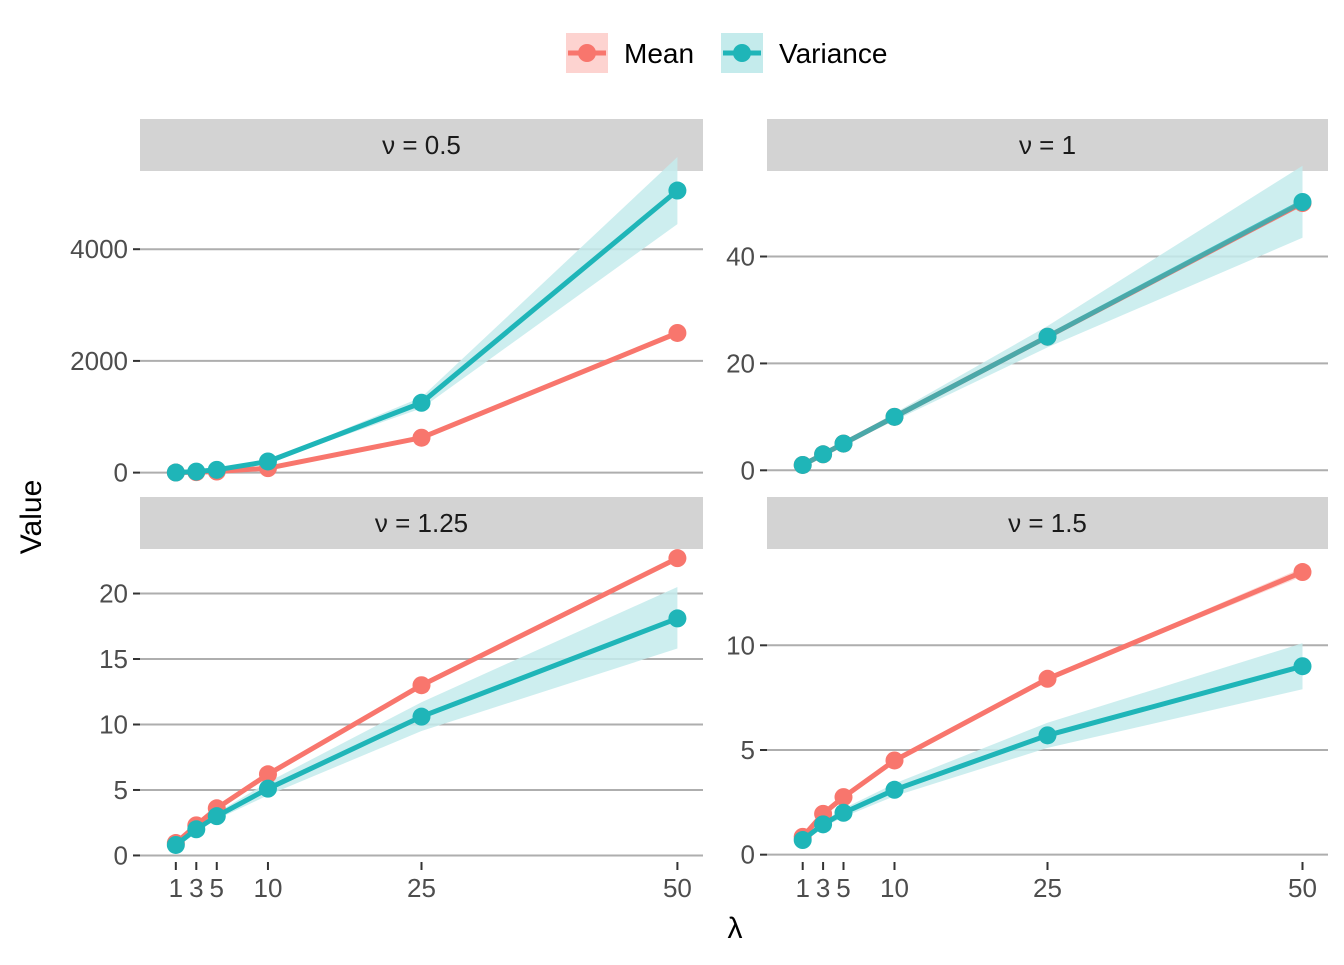 This screenshot has width=1344, height=965. Describe the element at coordinates (99, 361) in the screenshot. I see `y-tick-label: 2000` at that location.